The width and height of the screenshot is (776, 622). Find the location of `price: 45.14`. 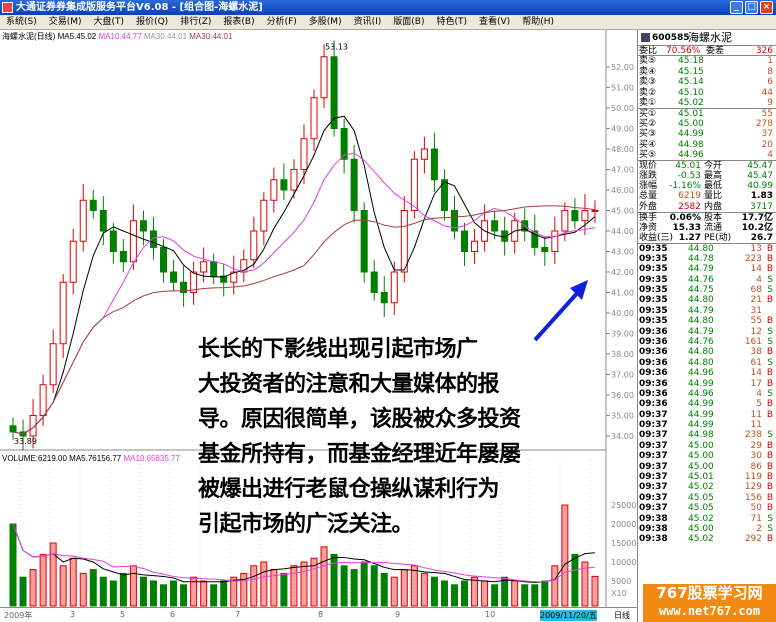

price: 45.14 is located at coordinates (691, 82).